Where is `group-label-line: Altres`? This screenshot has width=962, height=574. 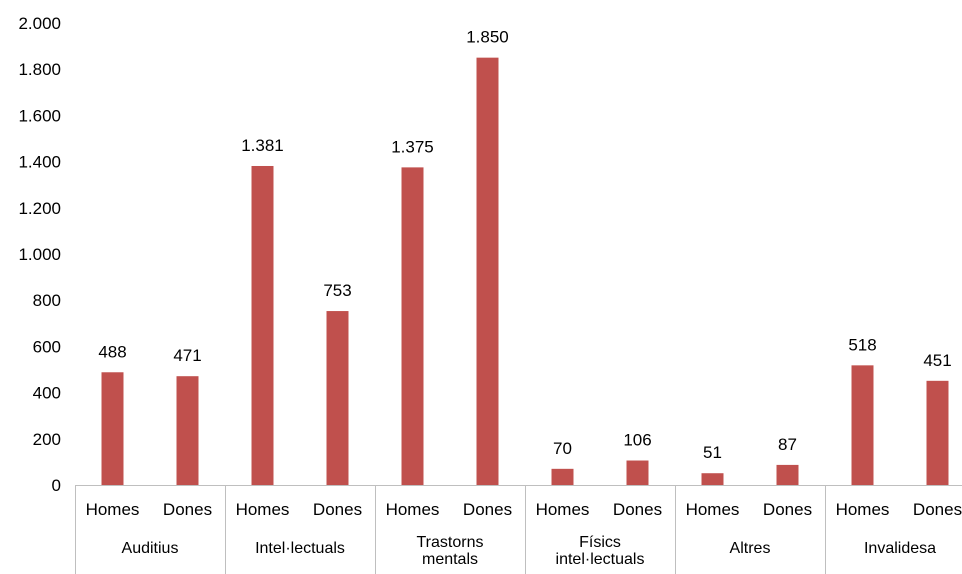
group-label-line: Altres is located at coordinates (750, 548).